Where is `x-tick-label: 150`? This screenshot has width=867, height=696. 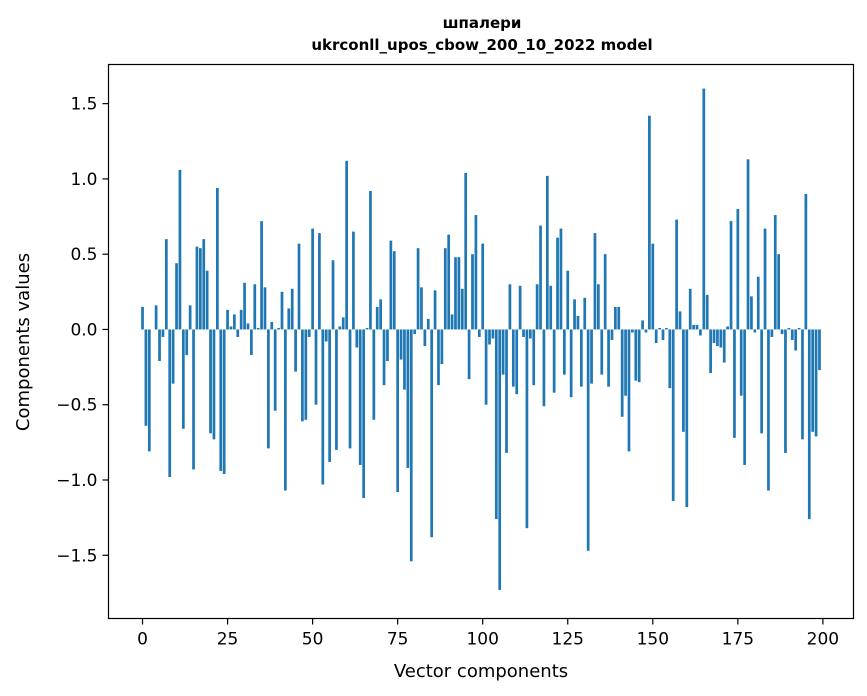 x-tick-label: 150 is located at coordinates (653, 640).